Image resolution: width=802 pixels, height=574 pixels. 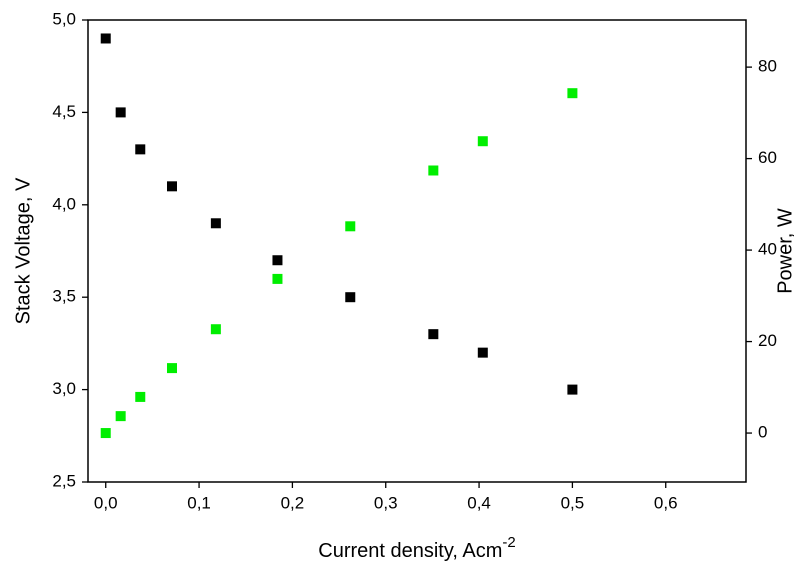 What do you see at coordinates (762, 432) in the screenshot?
I see `y2-tick-label: 0` at bounding box center [762, 432].